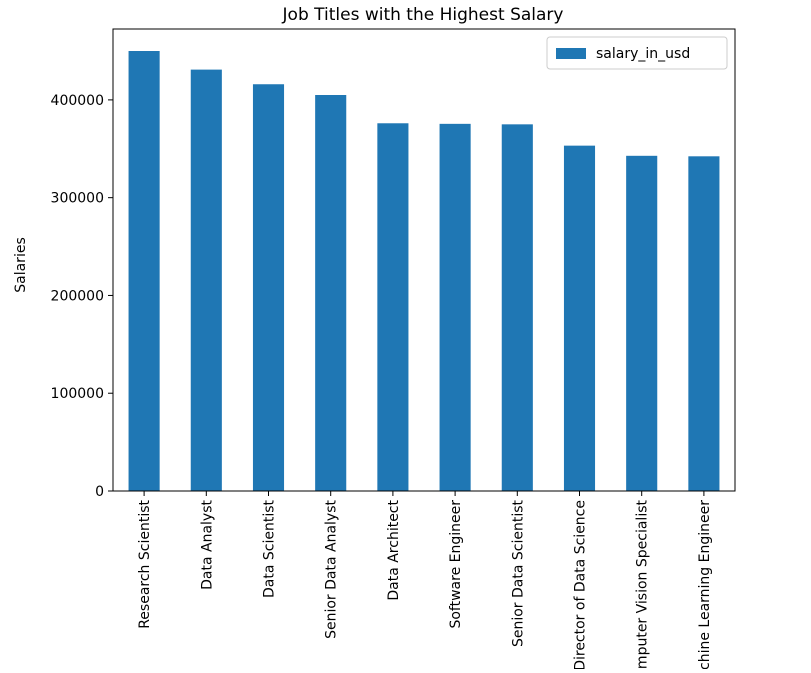 Image resolution: width=811 pixels, height=673 pixels. I want to click on y-tick-label: 200000, so click(77, 296).